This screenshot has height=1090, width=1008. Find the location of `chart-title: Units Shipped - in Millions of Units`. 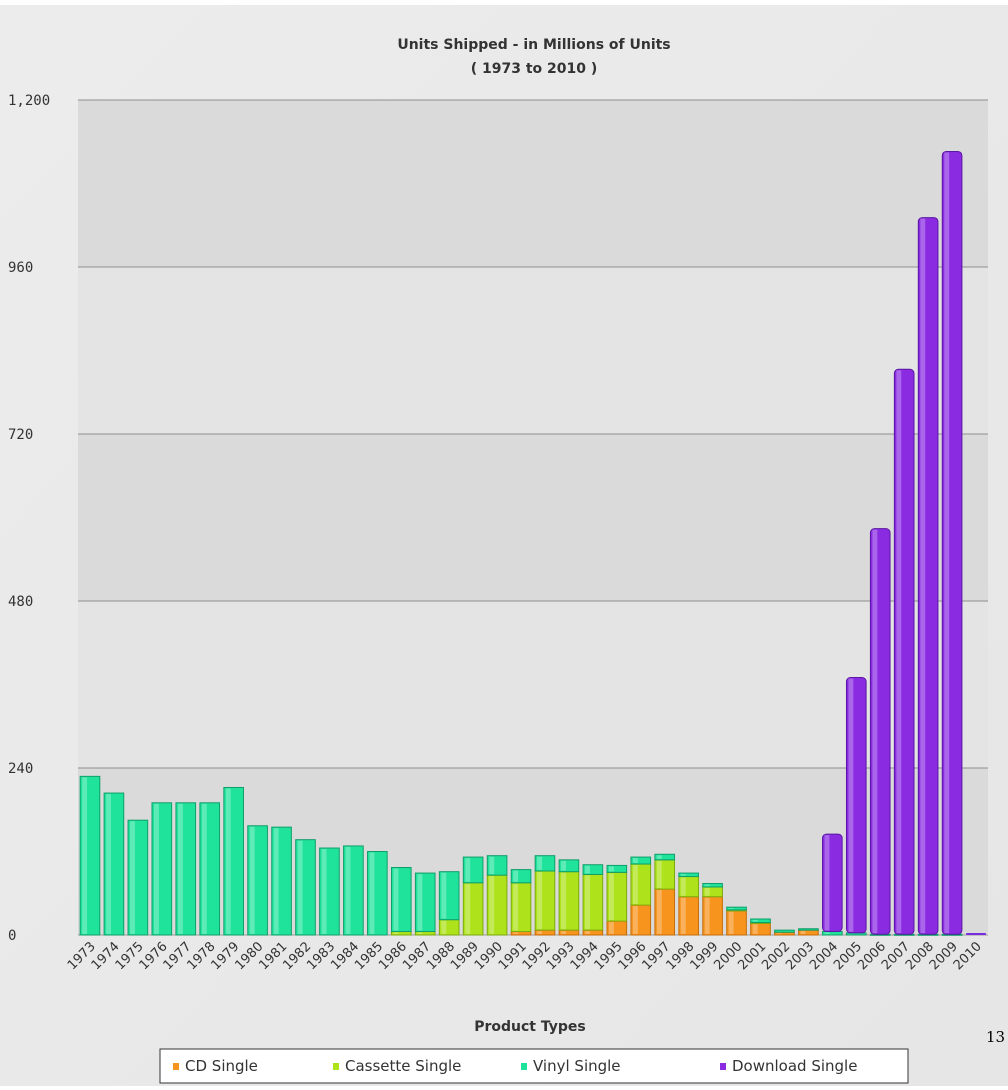

chart-title: Units Shipped - in Millions of Units is located at coordinates (533, 45).